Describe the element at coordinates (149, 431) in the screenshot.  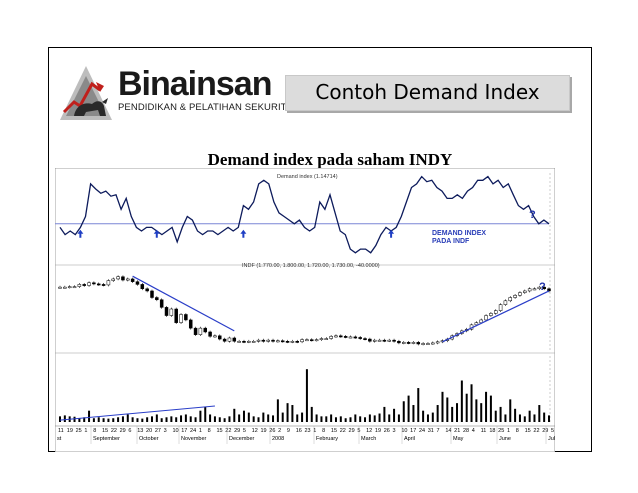
I see `x-day-label: 20` at that location.